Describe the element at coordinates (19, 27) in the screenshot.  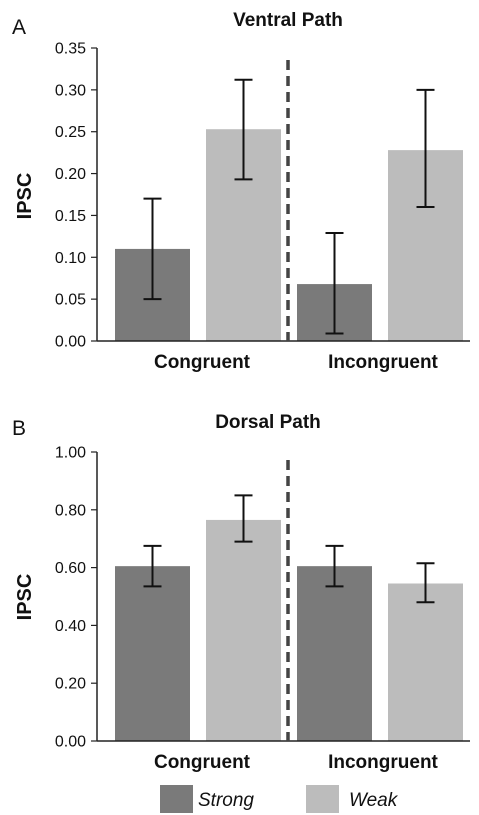
I see `panel-letter-a: A` at that location.